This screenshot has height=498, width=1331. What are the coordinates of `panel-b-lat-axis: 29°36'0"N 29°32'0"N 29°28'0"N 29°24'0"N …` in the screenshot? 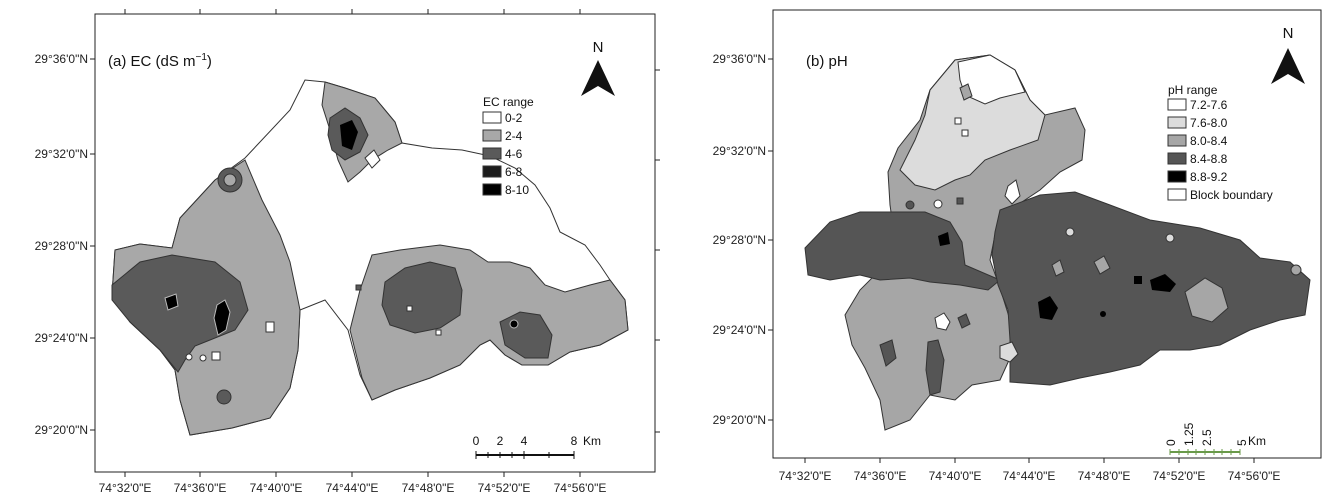 It's located at (743, 239).